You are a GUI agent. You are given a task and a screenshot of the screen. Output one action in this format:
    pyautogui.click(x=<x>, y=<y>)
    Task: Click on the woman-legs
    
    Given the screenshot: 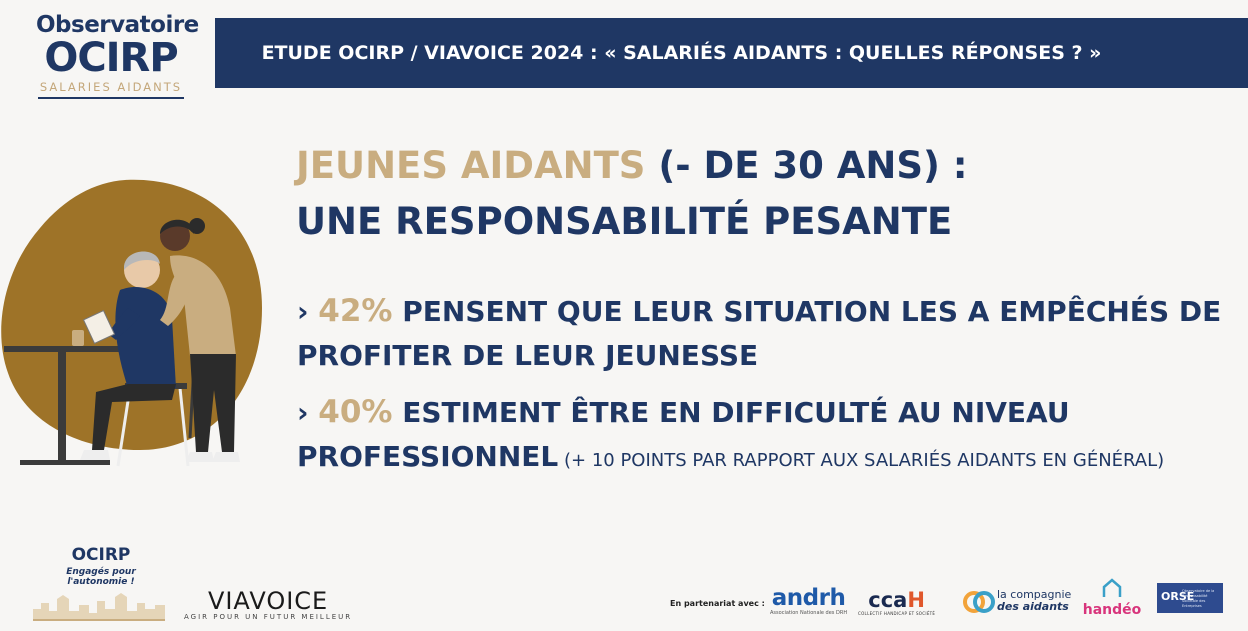 What is the action you would take?
    pyautogui.click(x=213, y=403)
    